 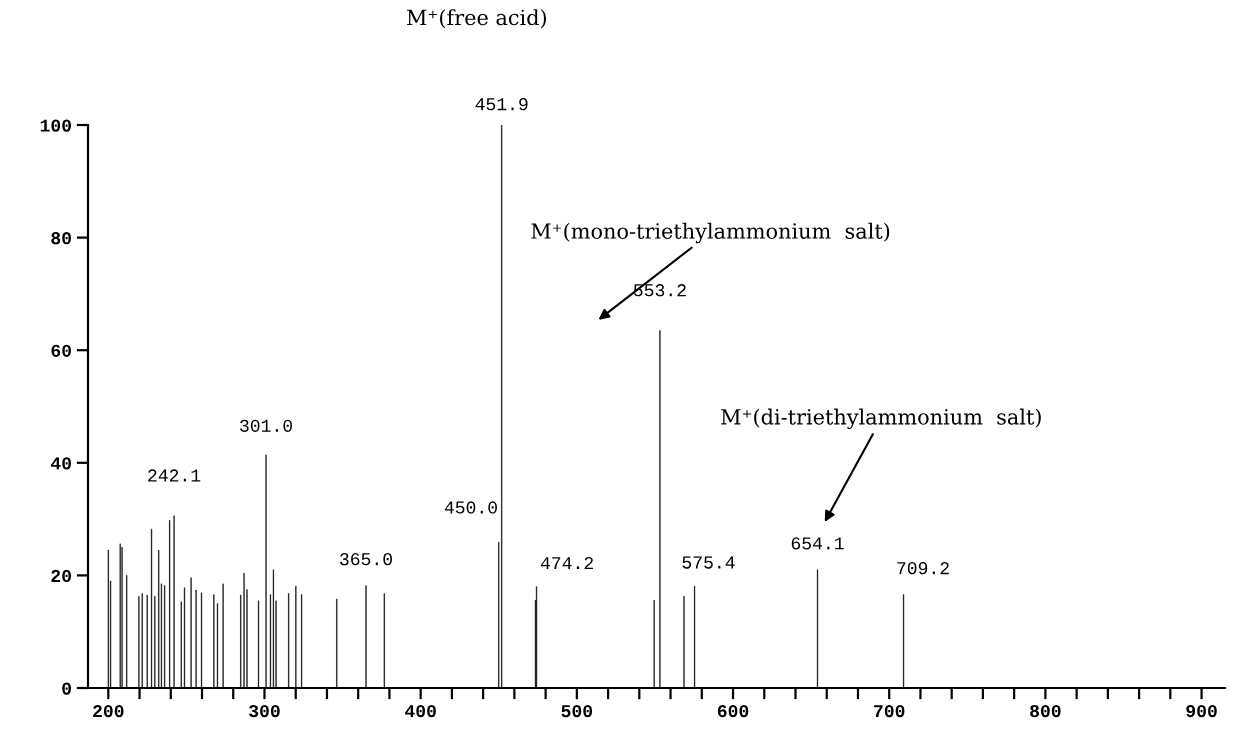 What do you see at coordinates (577, 711) in the screenshot?
I see `x-tick-label: 500` at bounding box center [577, 711].